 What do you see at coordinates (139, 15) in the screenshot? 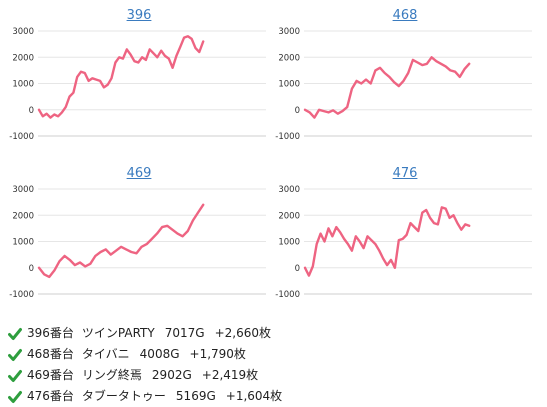
I see `chart-title: 396` at bounding box center [139, 15].